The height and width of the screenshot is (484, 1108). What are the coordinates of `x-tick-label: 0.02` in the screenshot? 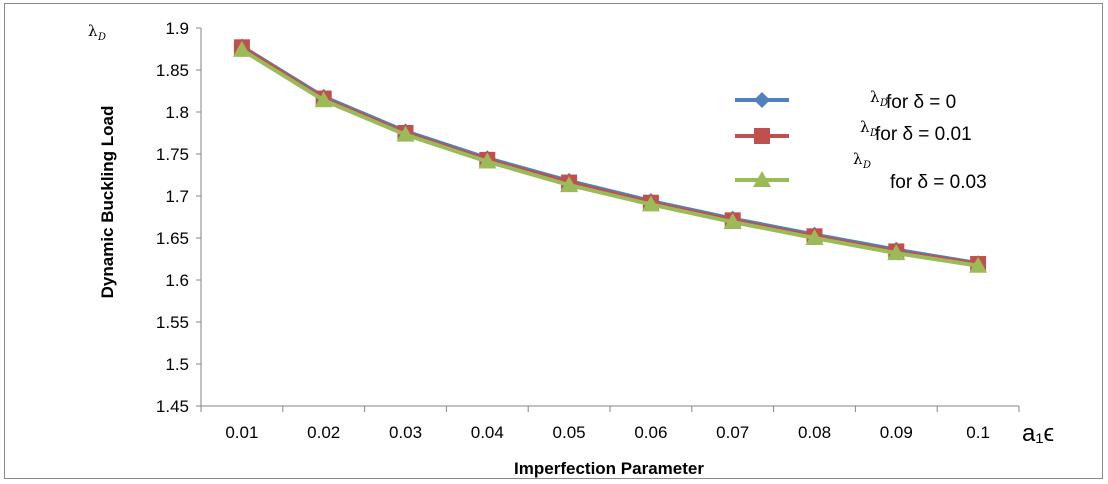 It's located at (323, 432).